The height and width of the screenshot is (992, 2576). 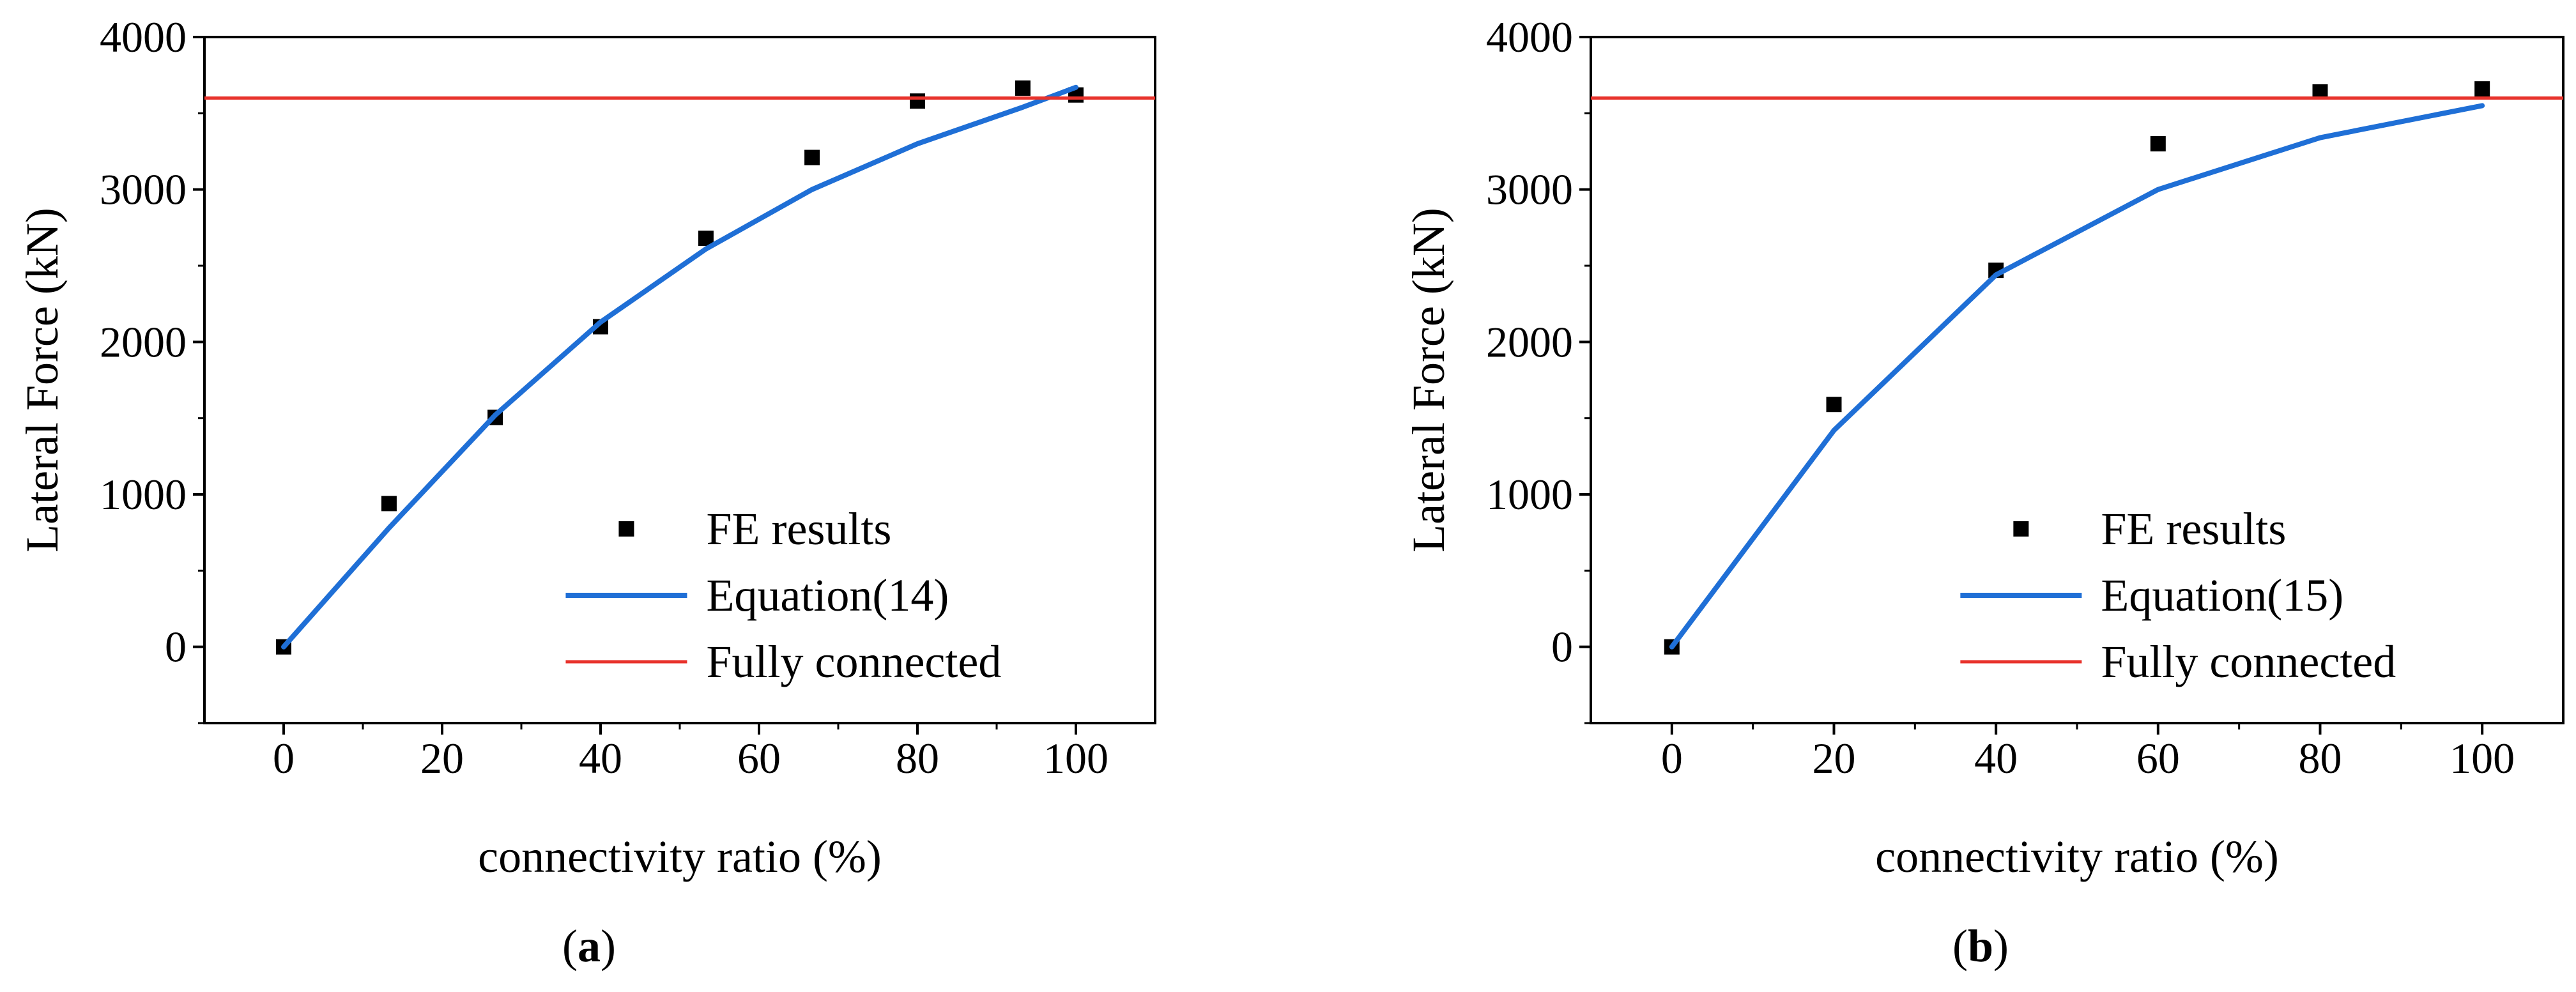 What do you see at coordinates (589, 946) in the screenshot?
I see `panel-label: (a)` at bounding box center [589, 946].